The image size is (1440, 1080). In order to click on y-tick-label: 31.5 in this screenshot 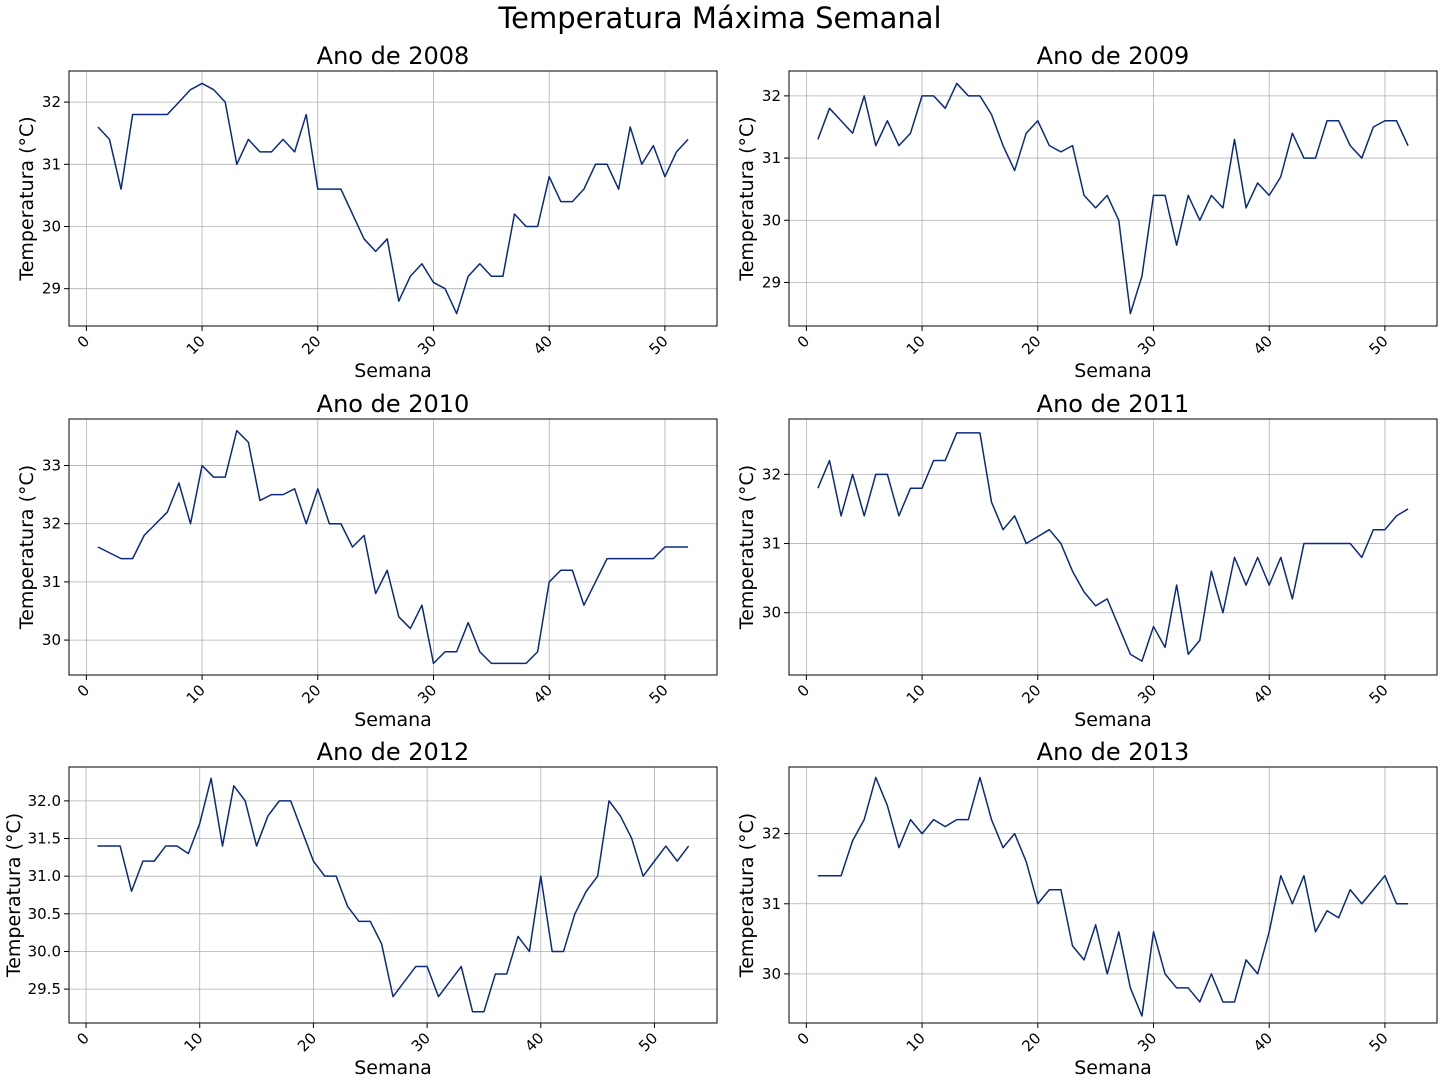, I will do `click(44, 839)`.